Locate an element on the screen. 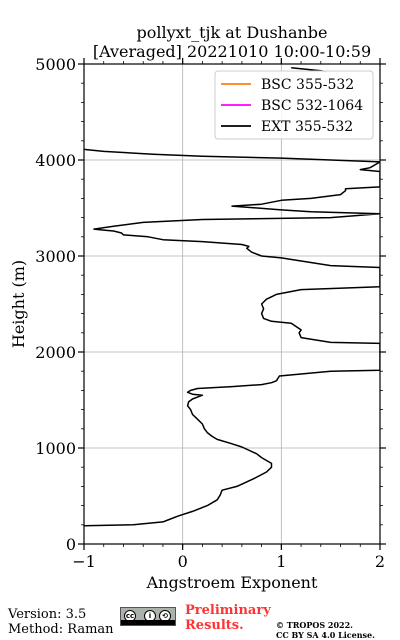  copyright-line2: CC BY SA 4.0 License. is located at coordinates (325, 635).